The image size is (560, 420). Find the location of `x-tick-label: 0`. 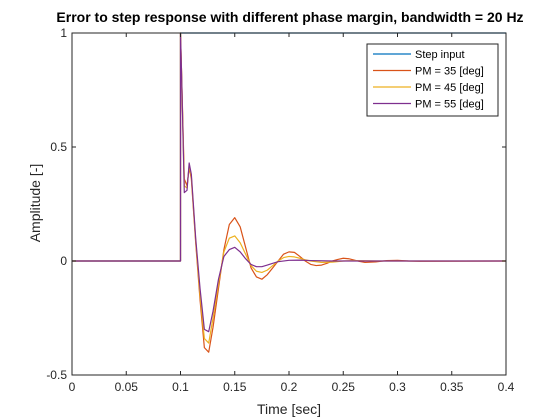

x-tick-label: 0 is located at coordinates (72, 387).